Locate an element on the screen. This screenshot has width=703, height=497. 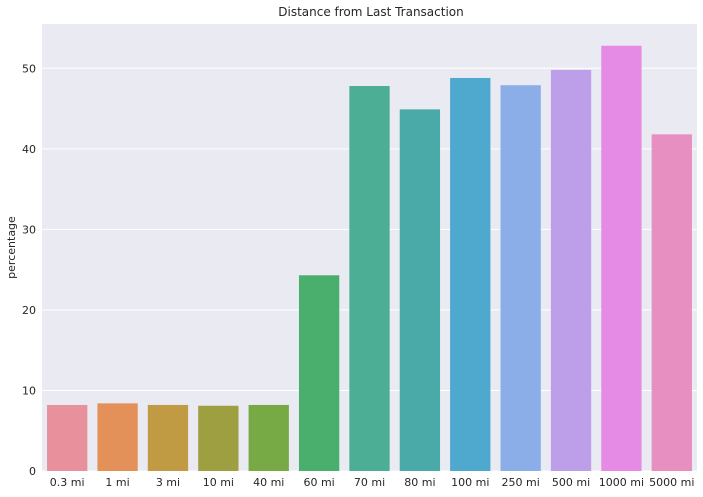
x-tick-label: 40 mi is located at coordinates (268, 482).